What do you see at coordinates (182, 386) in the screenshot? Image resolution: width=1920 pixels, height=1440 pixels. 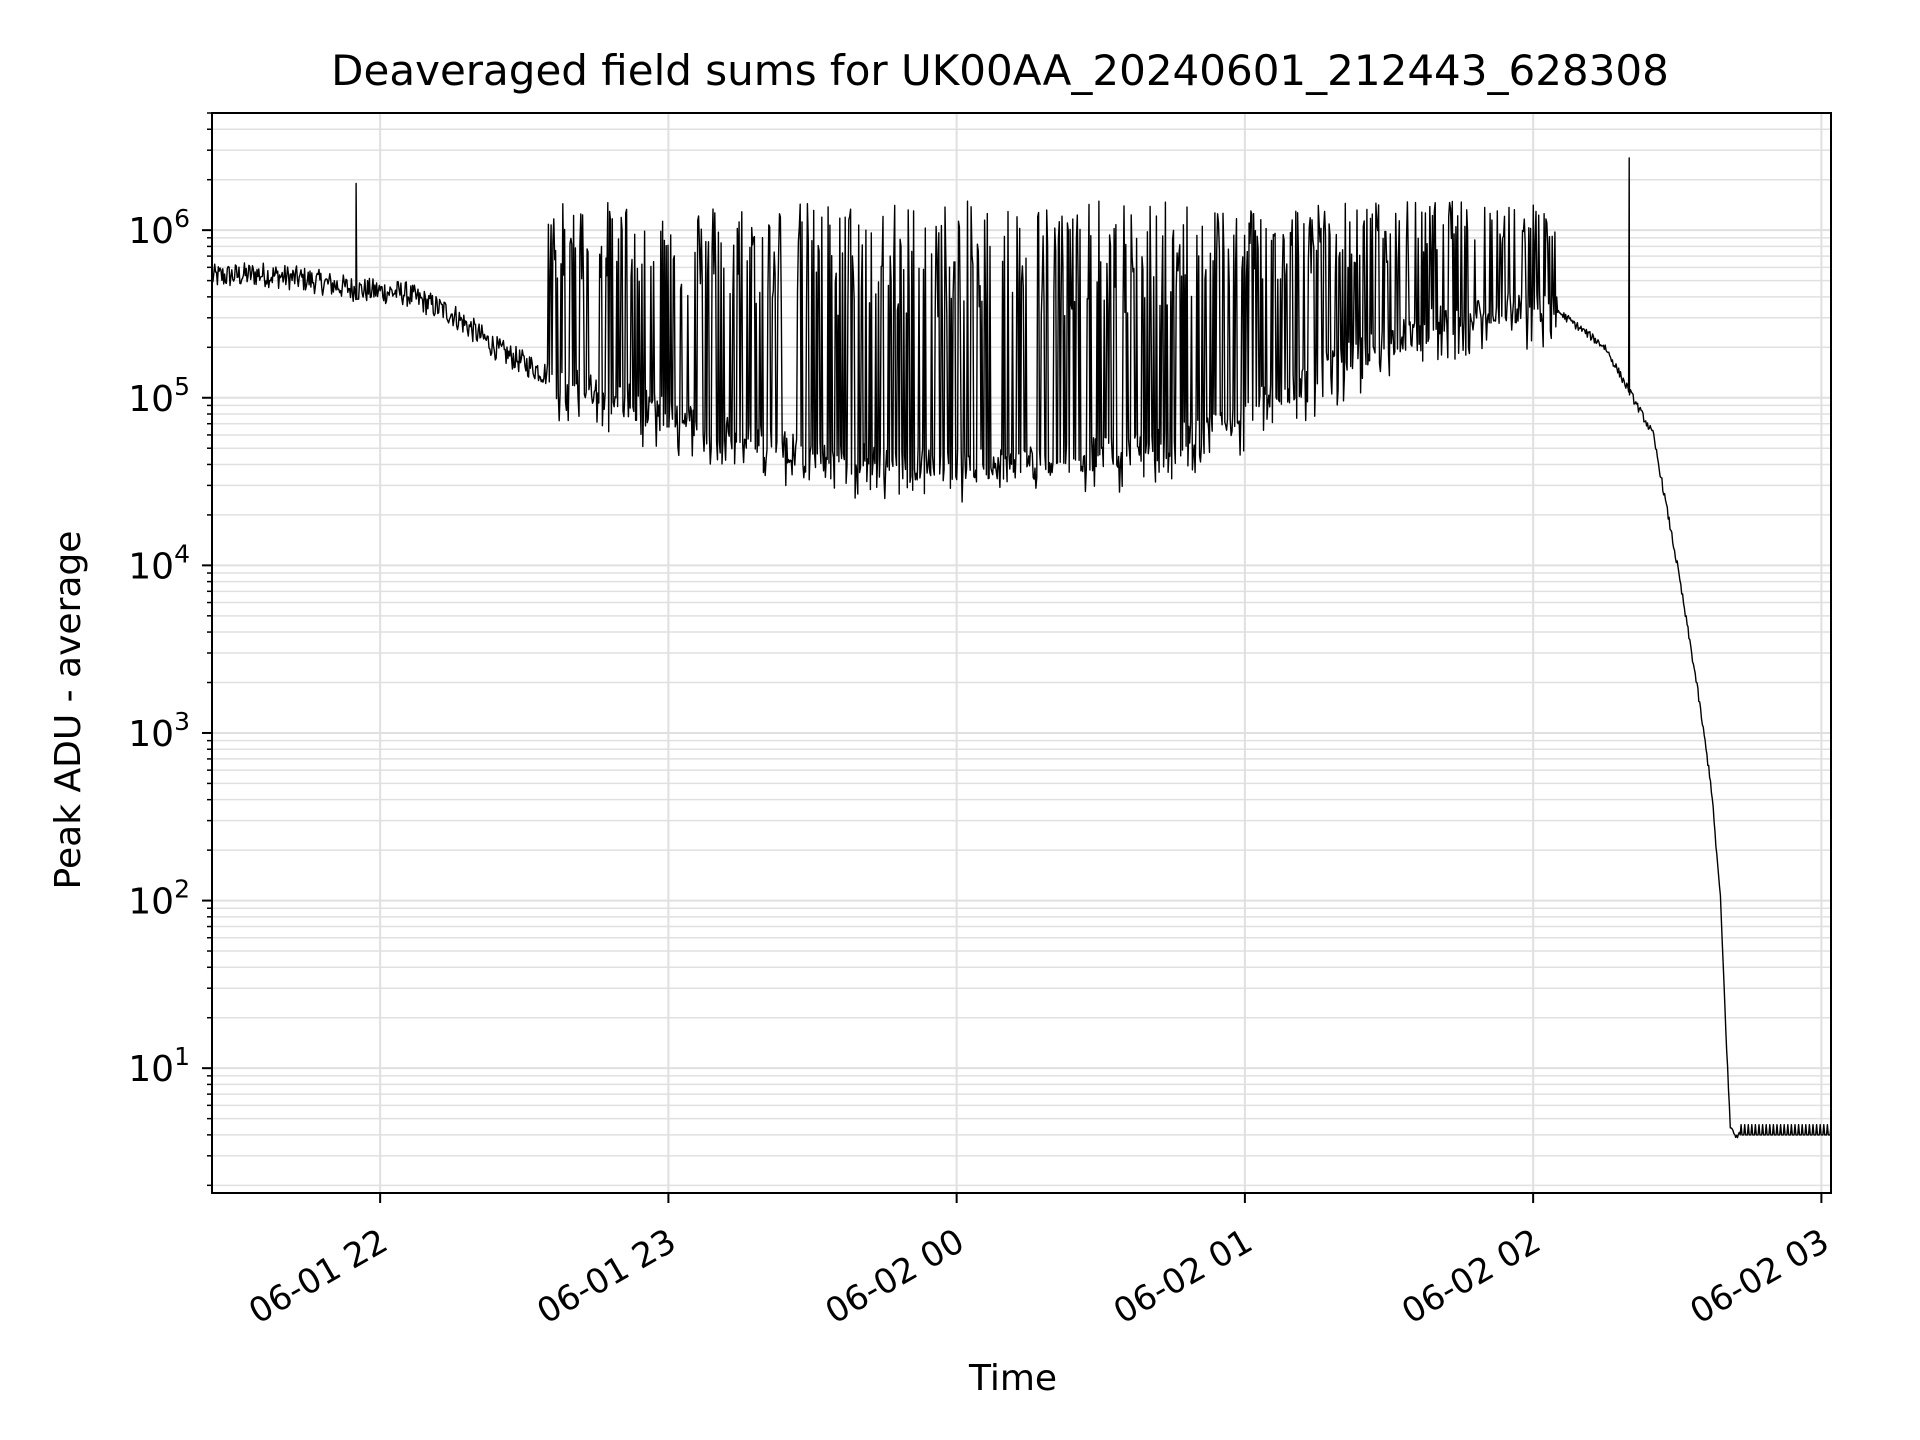 I see `y-tick-label-exponent: 5` at bounding box center [182, 386].